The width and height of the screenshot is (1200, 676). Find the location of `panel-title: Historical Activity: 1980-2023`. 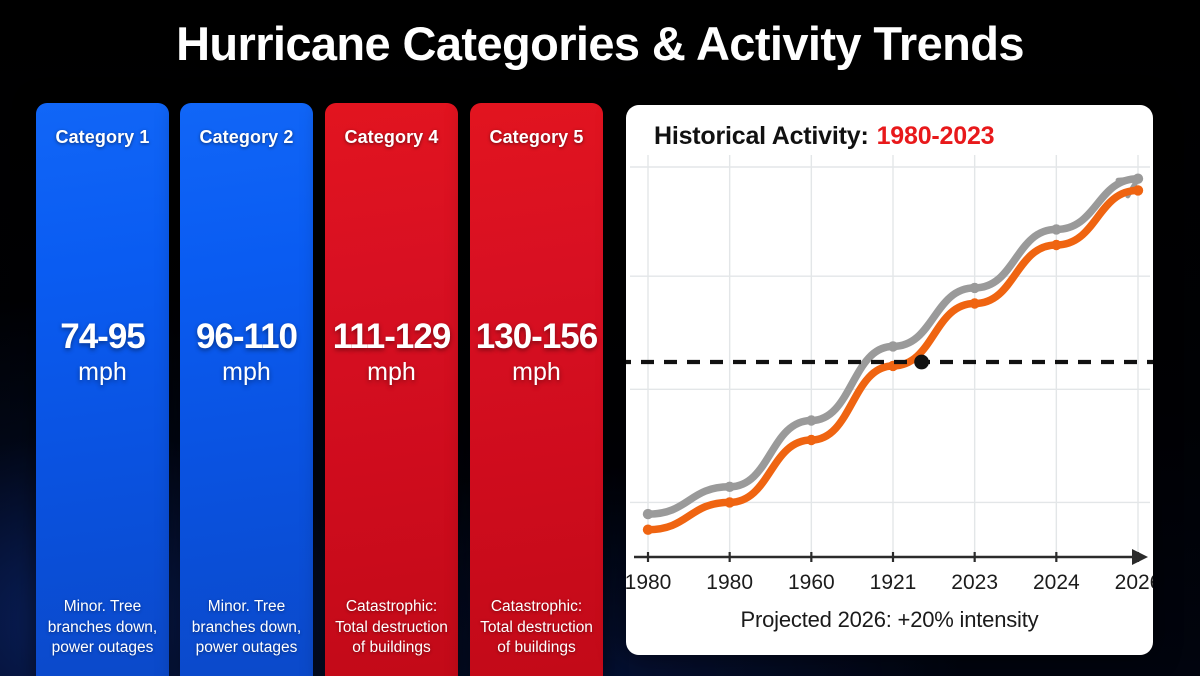

panel-title: Historical Activity: 1980-2023 is located at coordinates (824, 136).